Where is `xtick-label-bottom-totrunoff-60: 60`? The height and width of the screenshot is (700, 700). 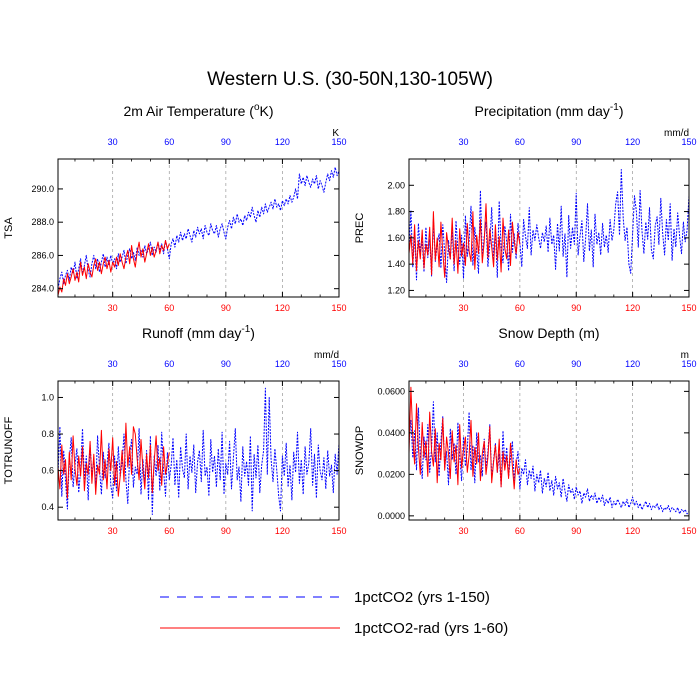 xtick-label-bottom-totrunoff-60: 60 is located at coordinates (169, 531).